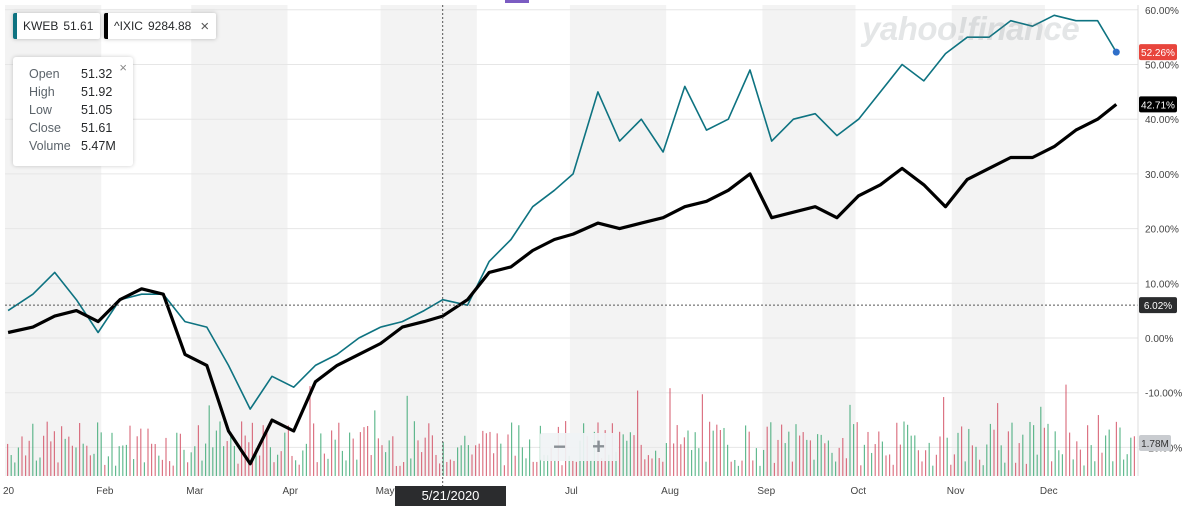 This screenshot has width=1189, height=512. What do you see at coordinates (78, 26) in the screenshot?
I see `legend-value: 51.61` at bounding box center [78, 26].